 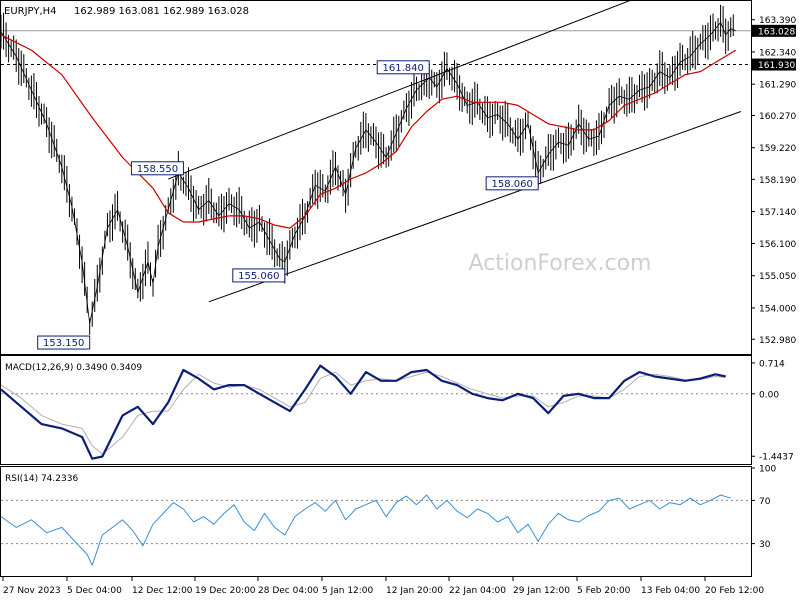 I want to click on price-tick-label: 158.190, so click(x=777, y=181).